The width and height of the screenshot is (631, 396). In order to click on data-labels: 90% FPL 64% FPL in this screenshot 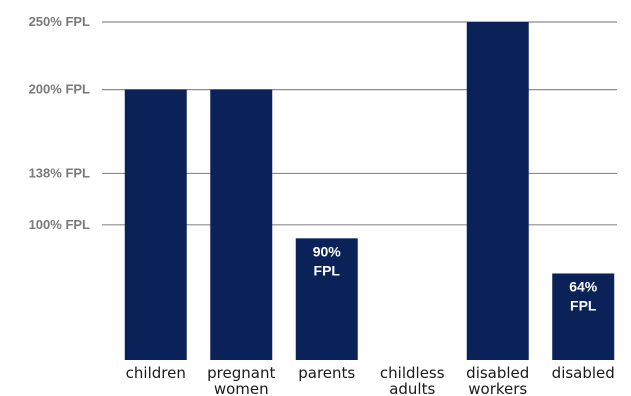, I will do `click(455, 278)`.